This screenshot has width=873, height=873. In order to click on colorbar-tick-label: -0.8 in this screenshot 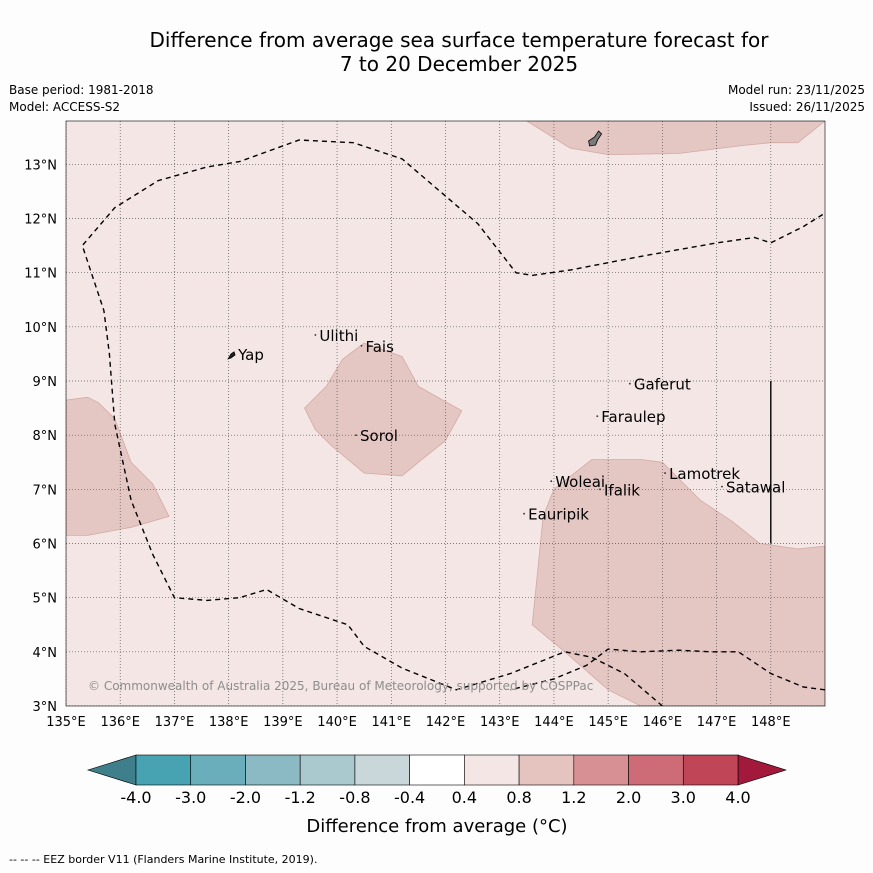, I will do `click(354, 797)`.